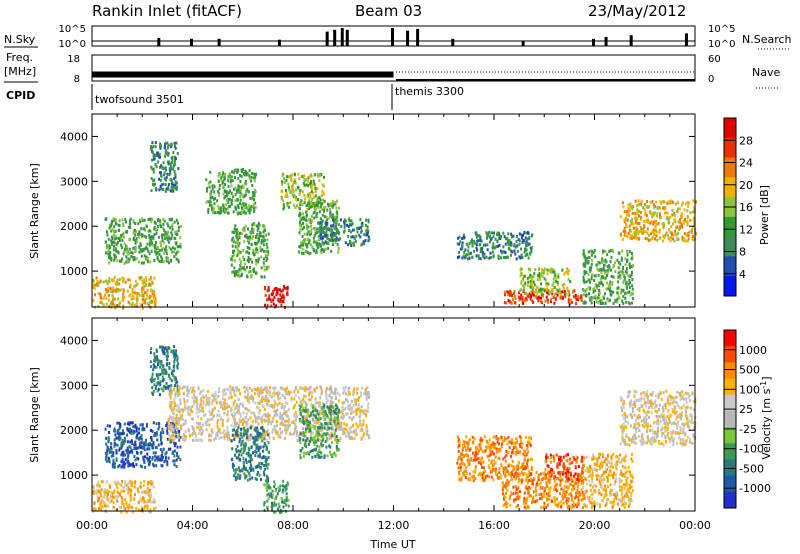 Image resolution: width=800 pixels, height=554 pixels. I want to click on cpid-segment-1: twofsound 3501, so click(139, 99).